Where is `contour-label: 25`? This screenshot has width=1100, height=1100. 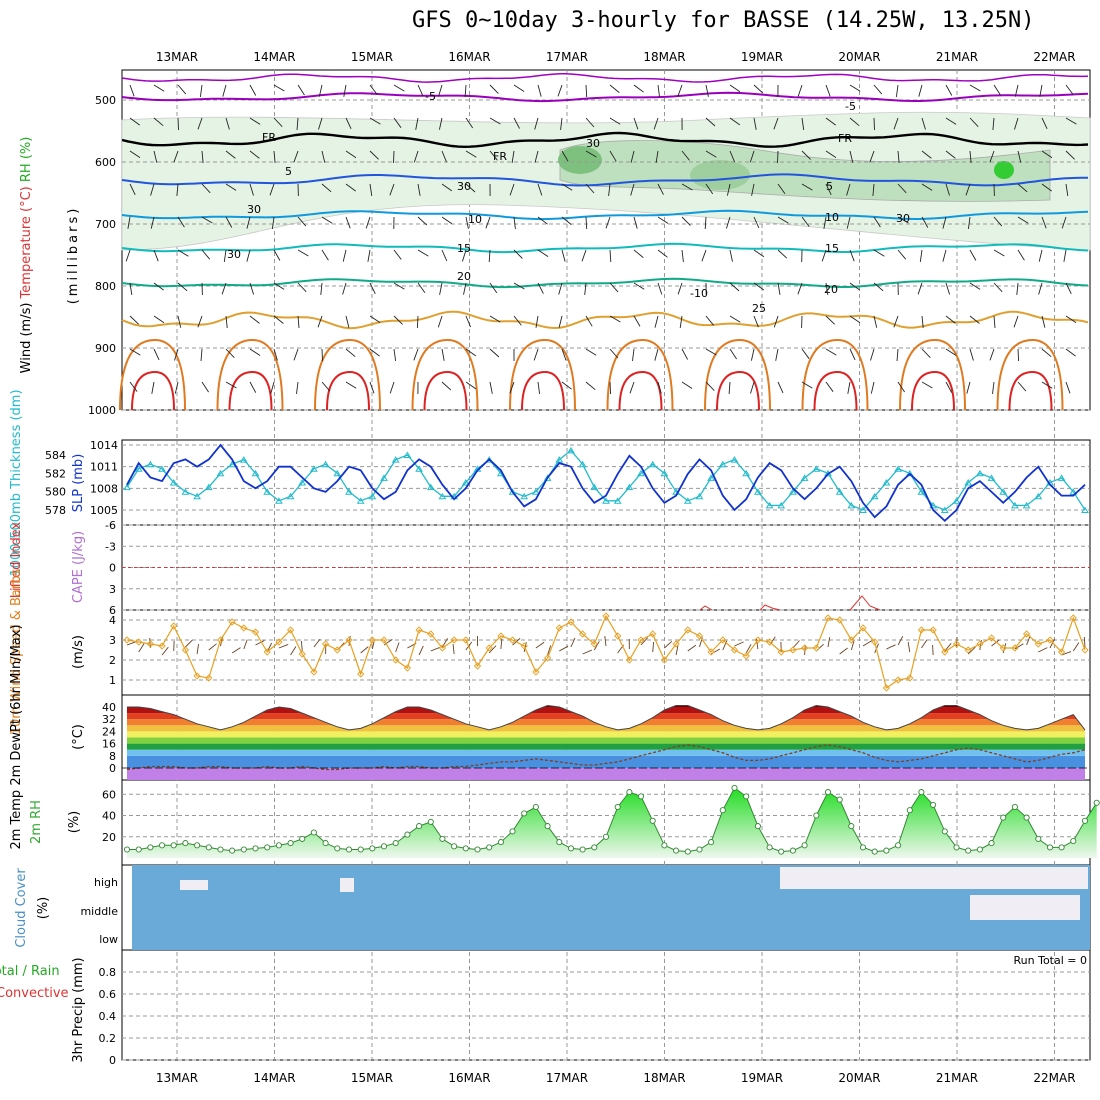
contour-label: 25 is located at coordinates (759, 308).